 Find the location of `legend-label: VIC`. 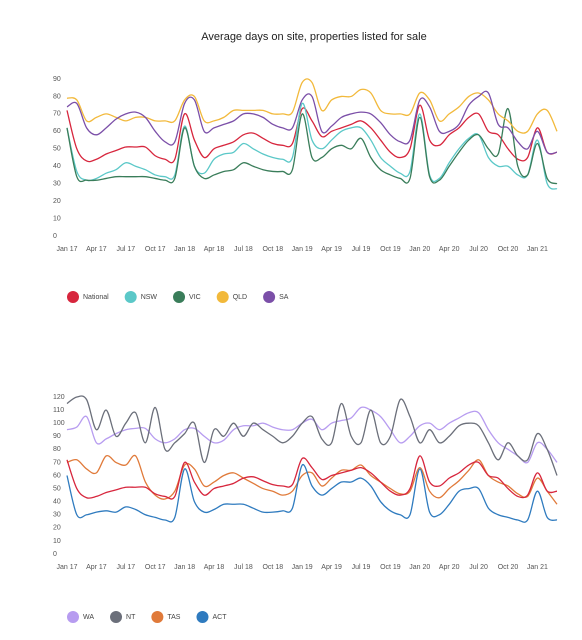

legend-label: VIC is located at coordinates (195, 297).